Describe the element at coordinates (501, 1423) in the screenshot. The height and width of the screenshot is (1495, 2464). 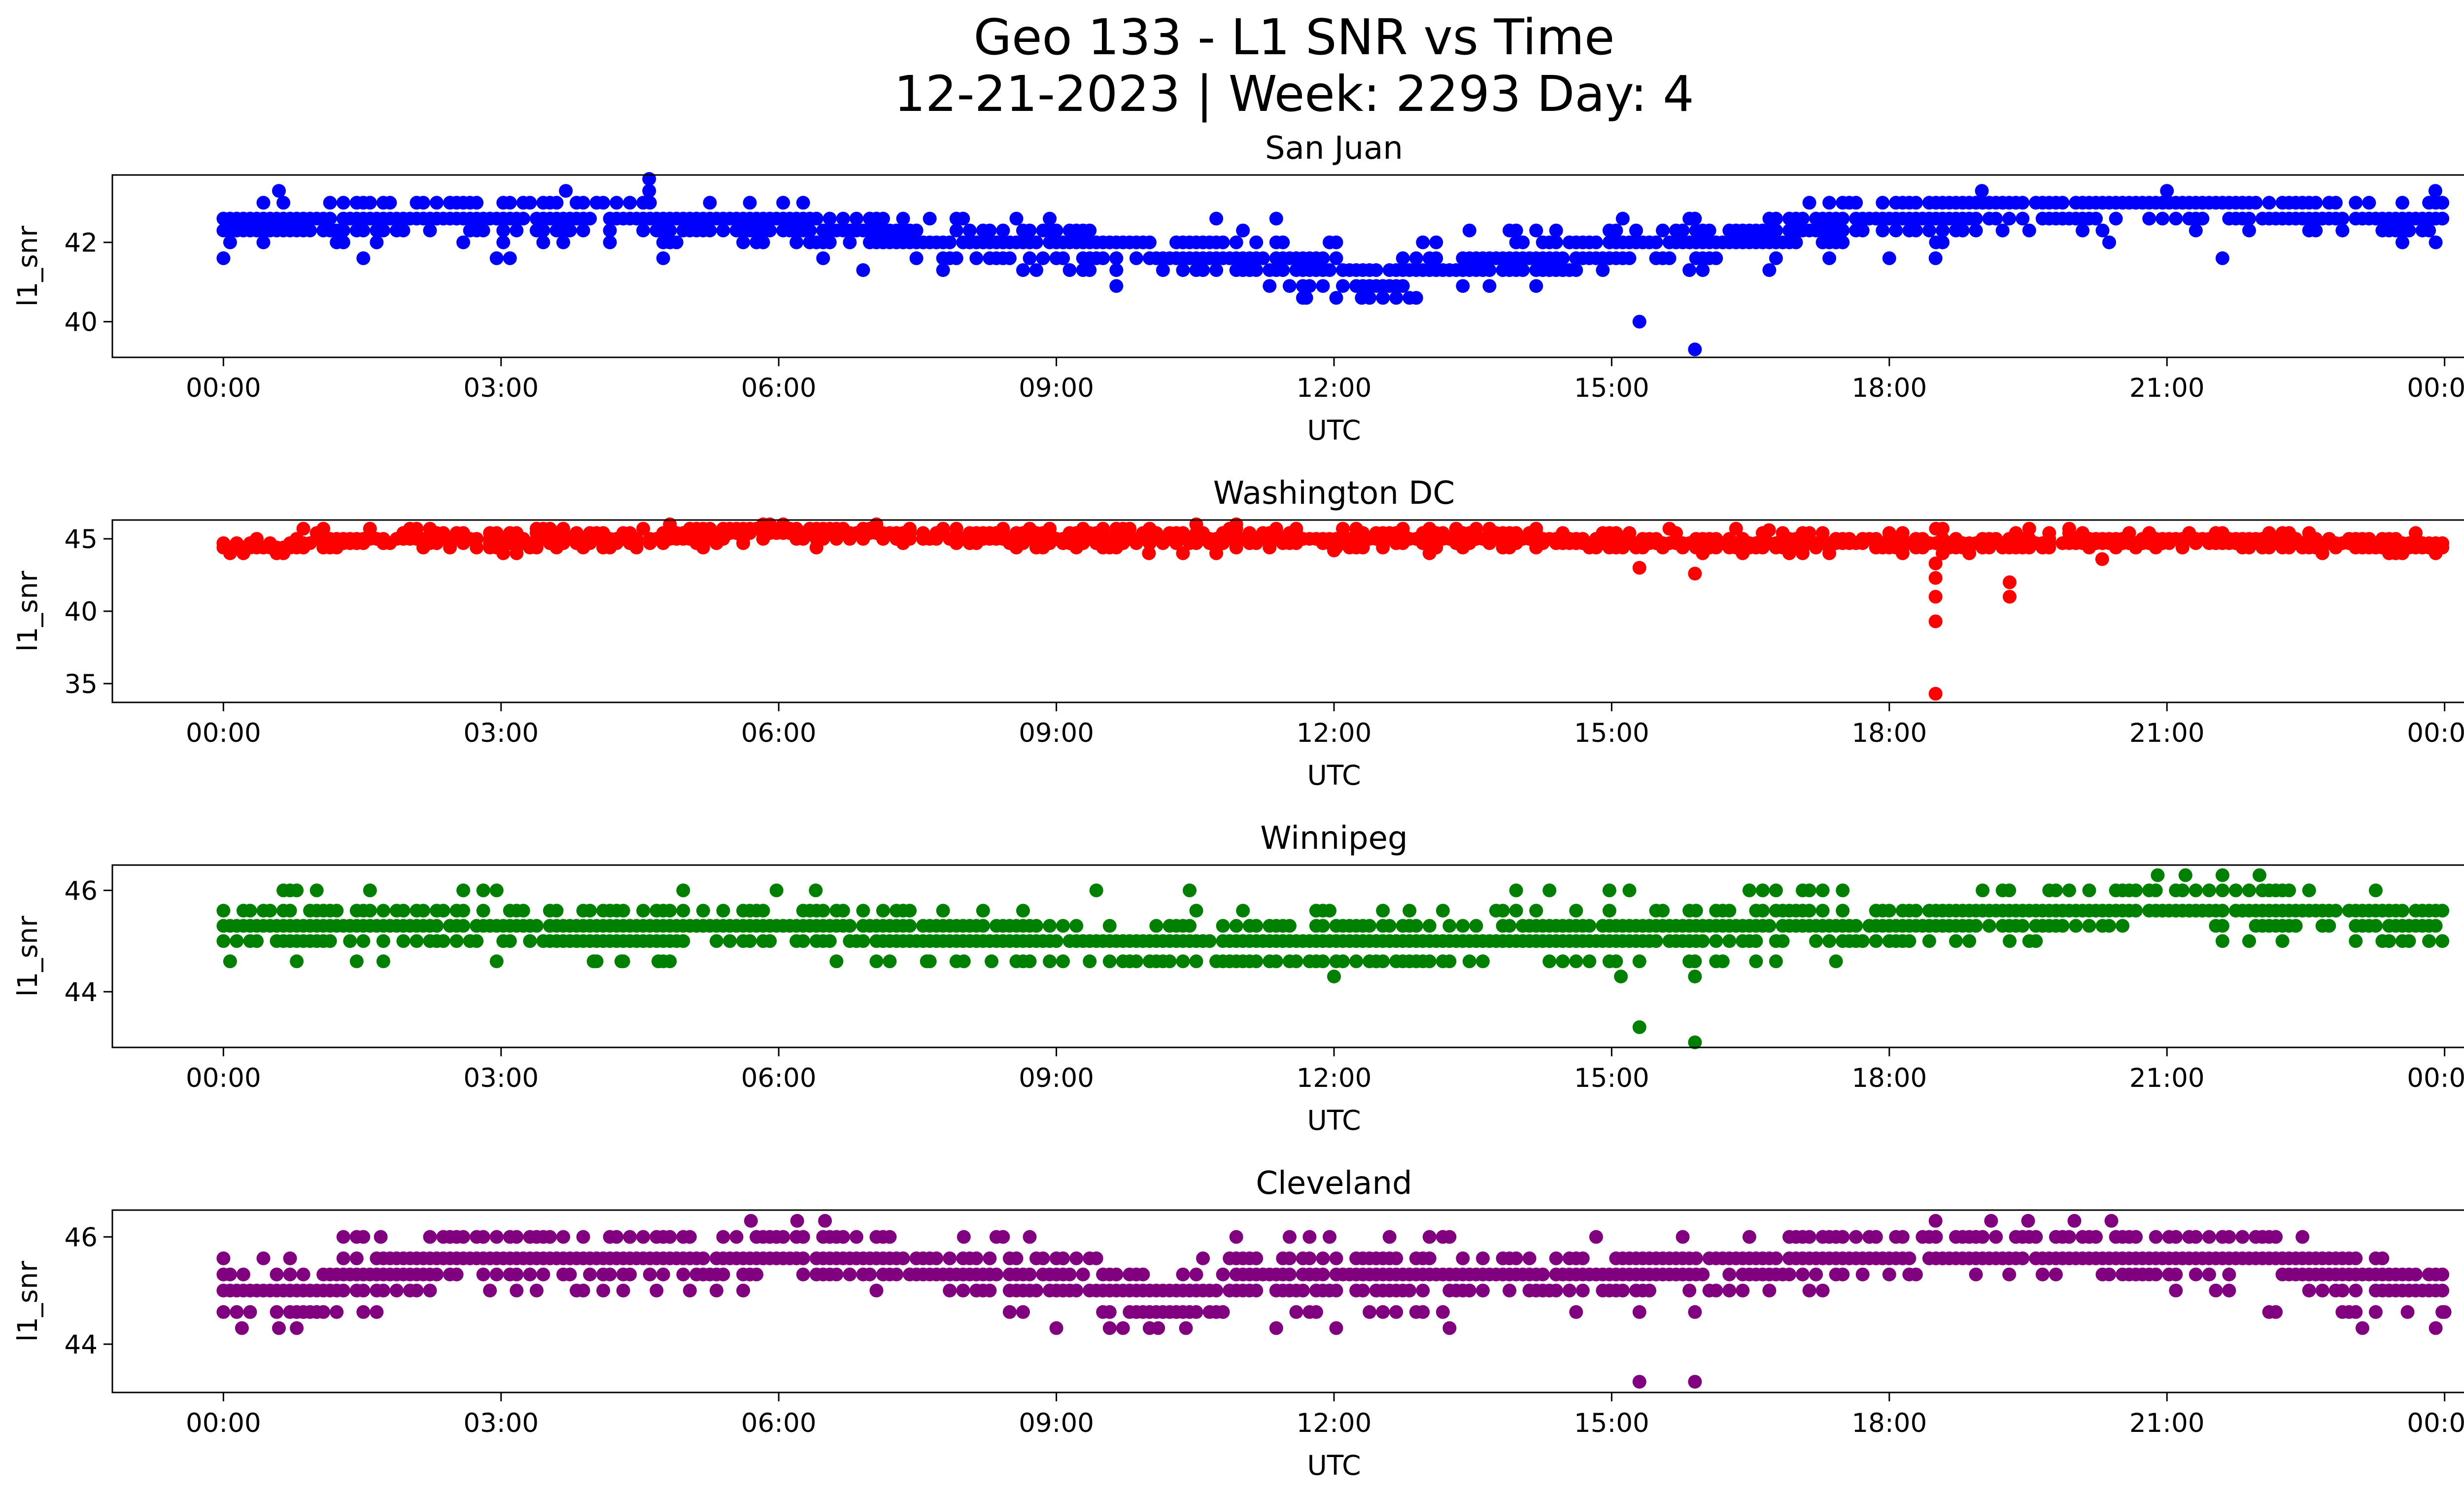
I see `x-tick-label: 03:00` at that location.